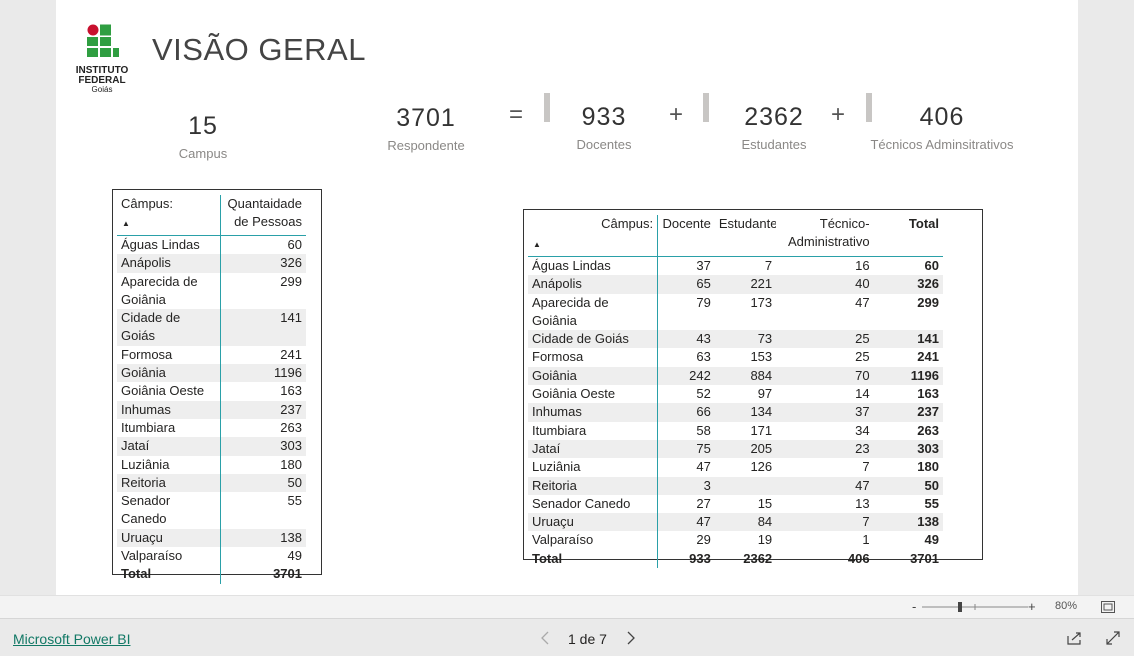  I want to click on cell: 3701, so click(924, 558).